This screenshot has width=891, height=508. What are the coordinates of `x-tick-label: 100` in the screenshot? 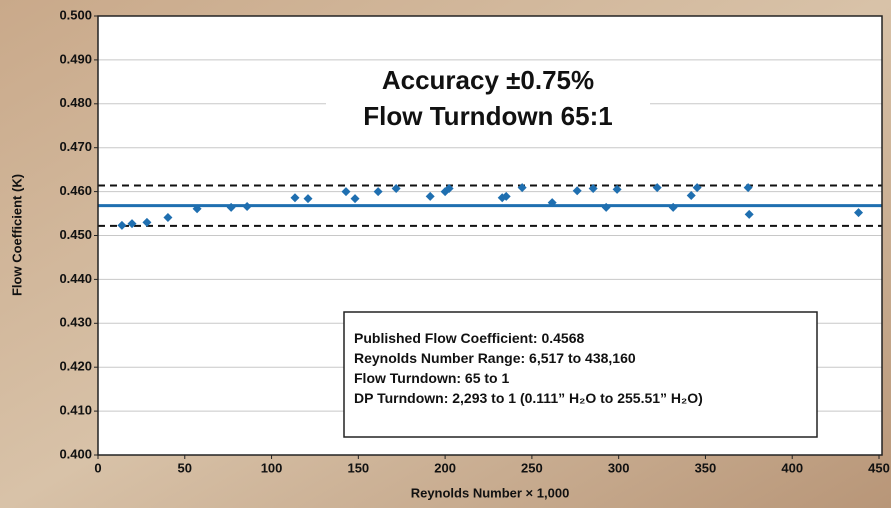 It's located at (272, 467).